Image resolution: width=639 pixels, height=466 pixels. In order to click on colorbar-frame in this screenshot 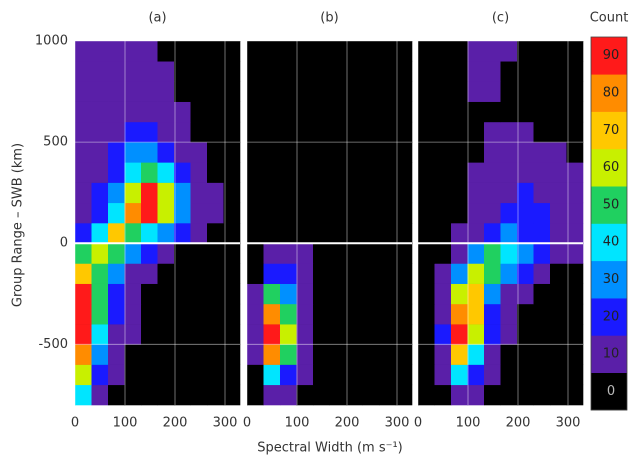, I will do `click(609, 223)`.